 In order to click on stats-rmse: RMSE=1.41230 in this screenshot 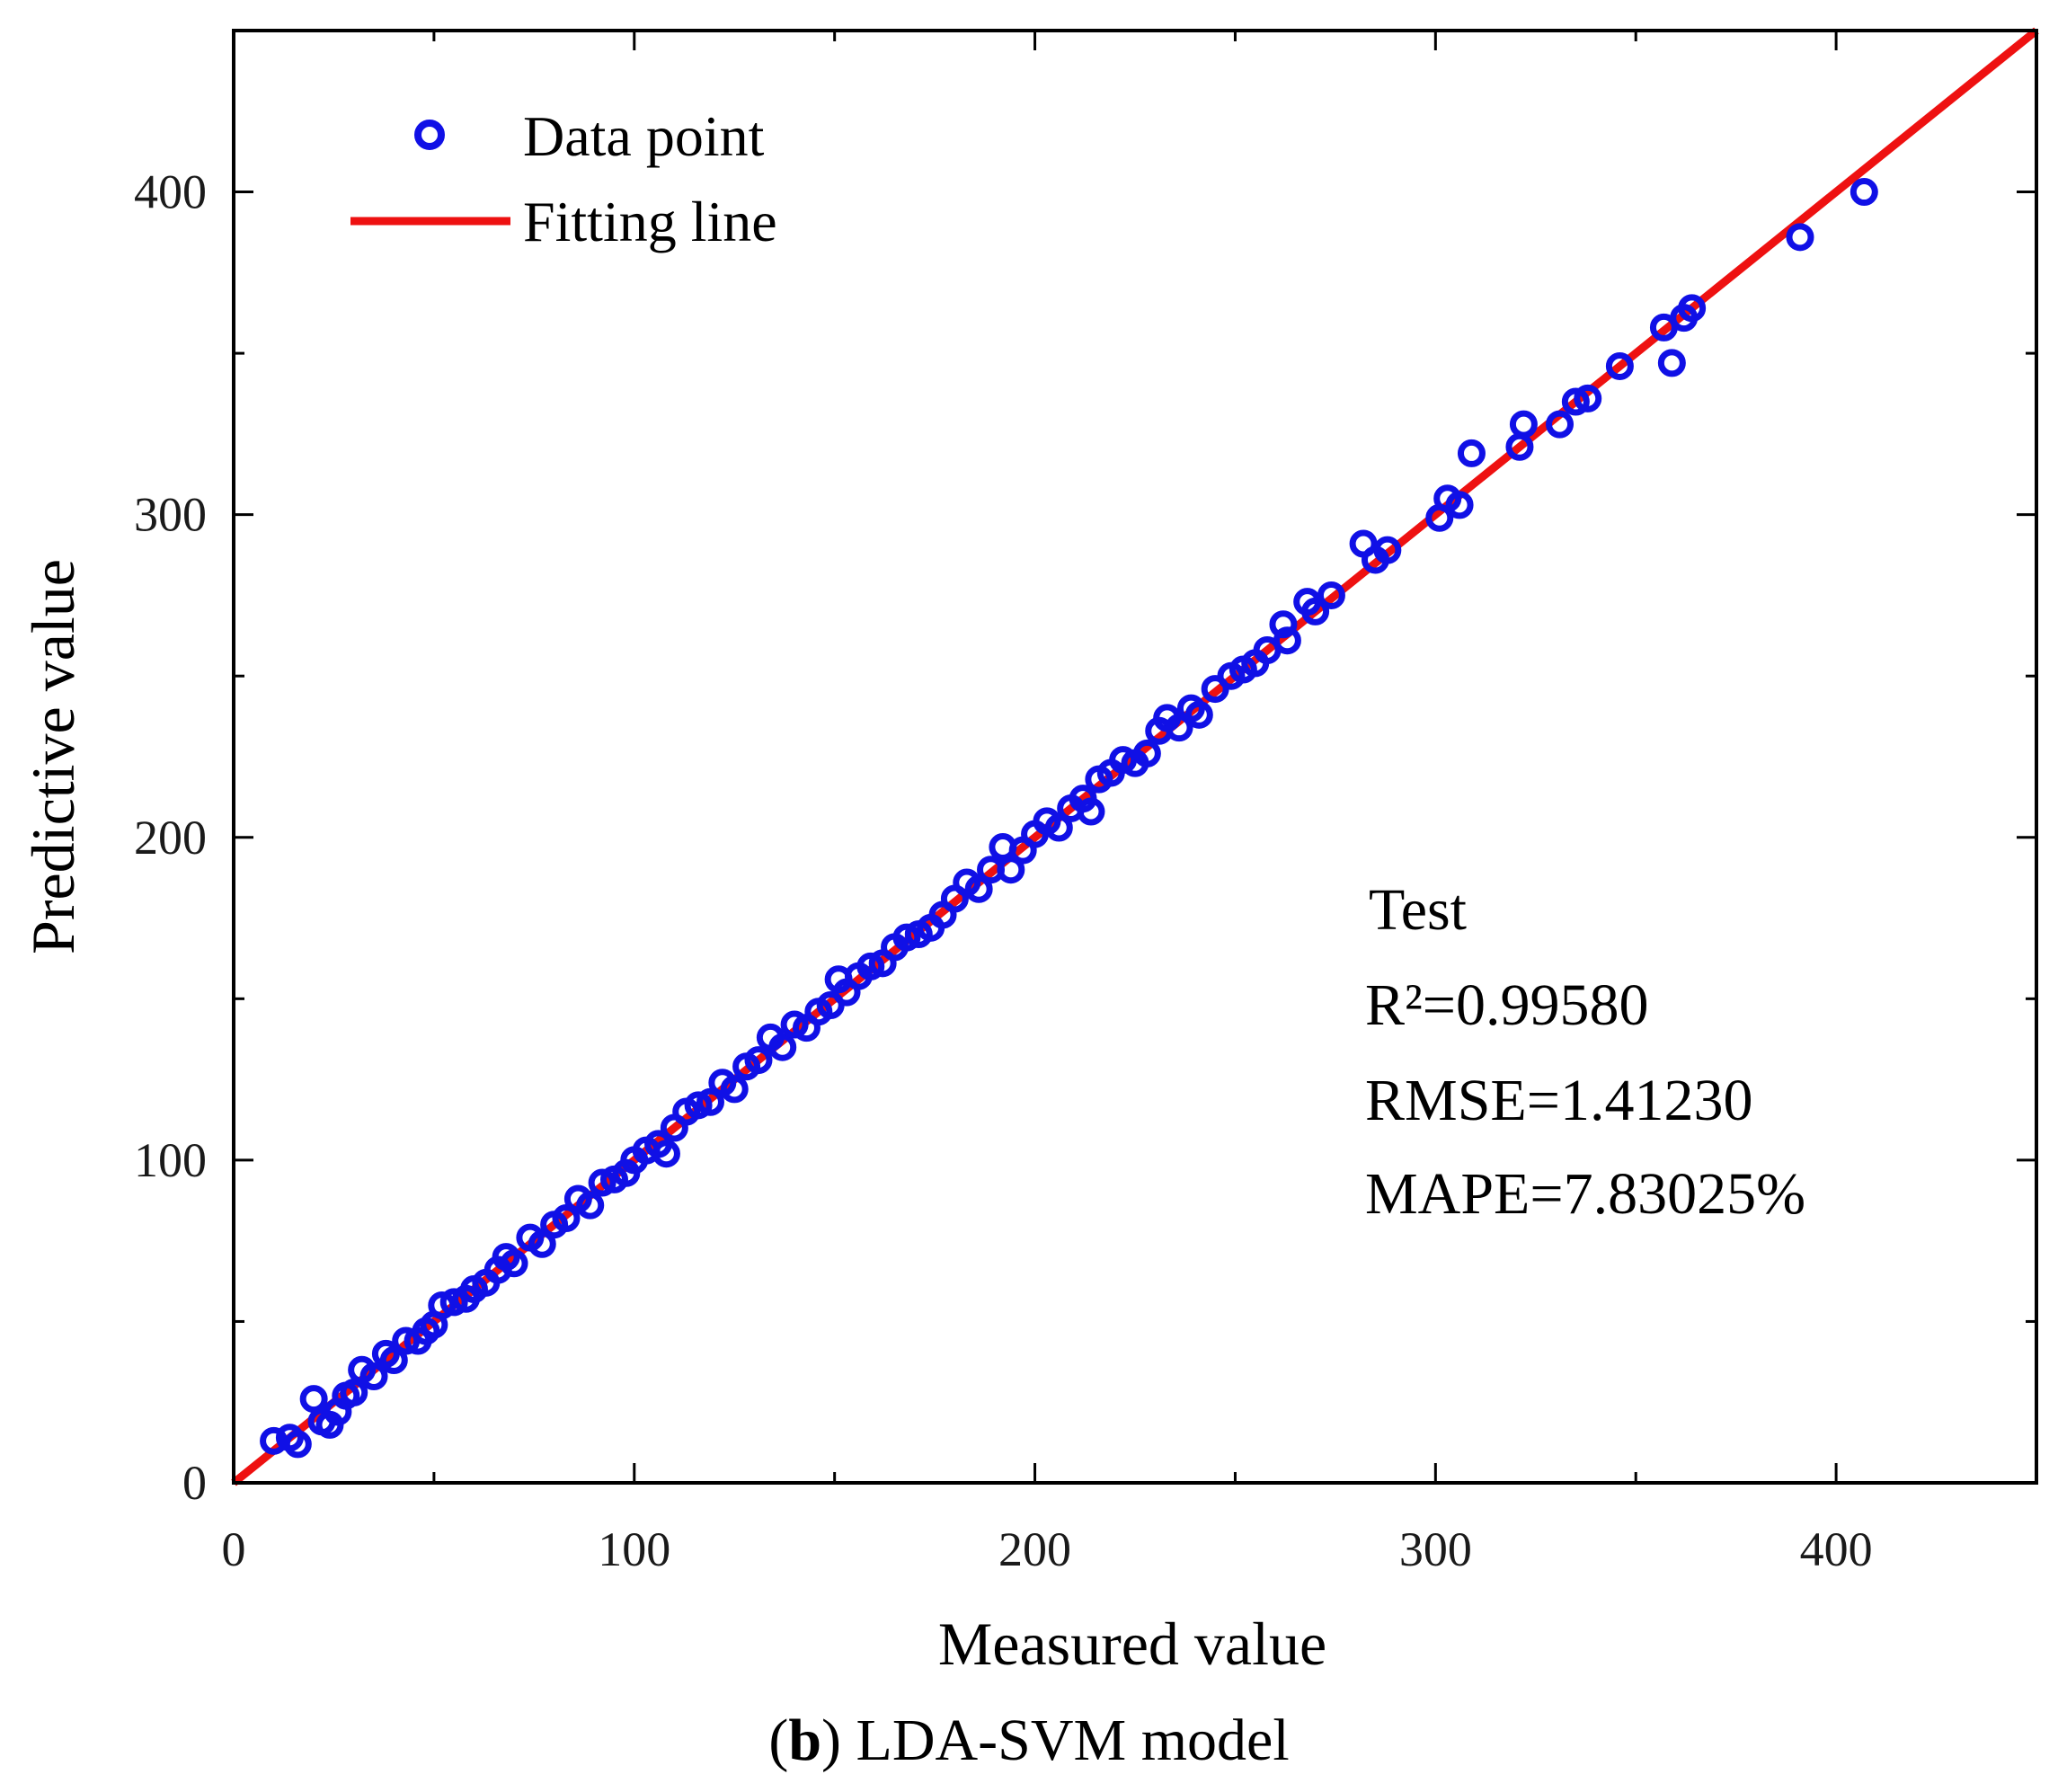, I will do `click(1559, 1100)`.